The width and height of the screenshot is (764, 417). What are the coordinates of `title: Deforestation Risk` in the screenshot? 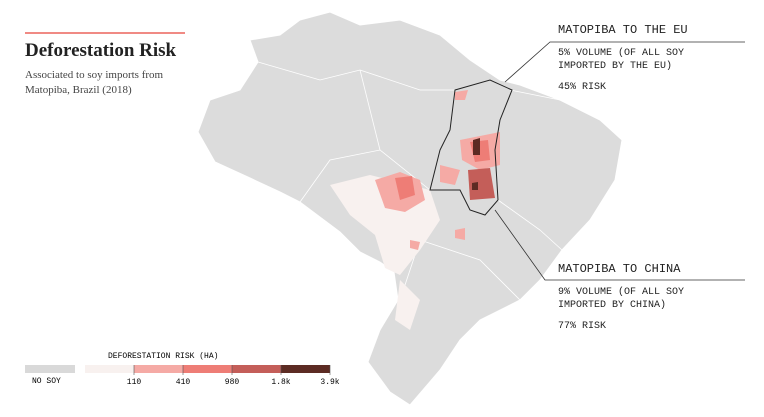 It's located at (101, 50).